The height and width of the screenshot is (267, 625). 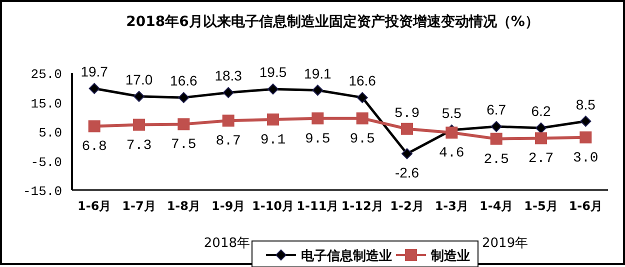 What do you see at coordinates (586, 104) in the screenshot?
I see `data-label: 8.5` at bounding box center [586, 104].